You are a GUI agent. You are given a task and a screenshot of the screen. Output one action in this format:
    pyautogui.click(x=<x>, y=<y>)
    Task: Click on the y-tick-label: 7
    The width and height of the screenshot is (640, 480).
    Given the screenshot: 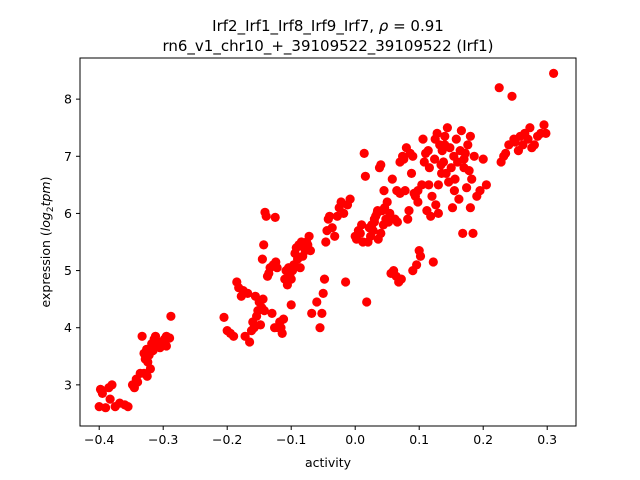 What is the action you would take?
    pyautogui.click(x=68, y=156)
    